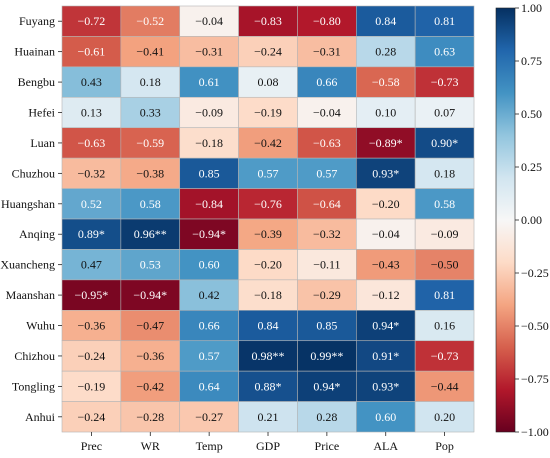 This screenshot has width=550, height=458. Describe the element at coordinates (444, 143) in the screenshot. I see `cell-value-label: 0.90*` at that location.